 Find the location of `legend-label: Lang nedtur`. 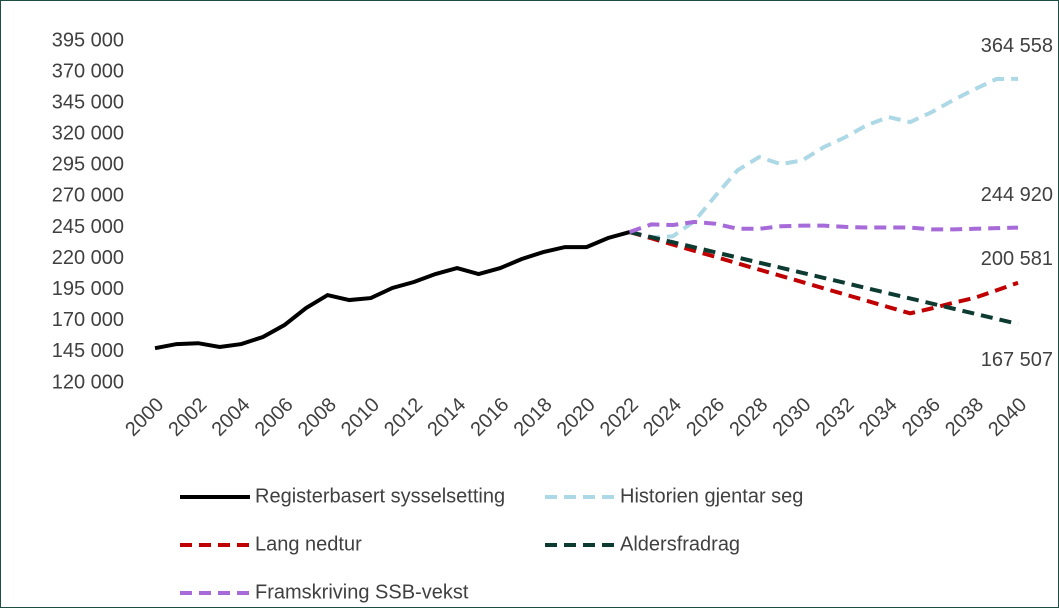

legend-label: Lang nedtur is located at coordinates (308, 544).